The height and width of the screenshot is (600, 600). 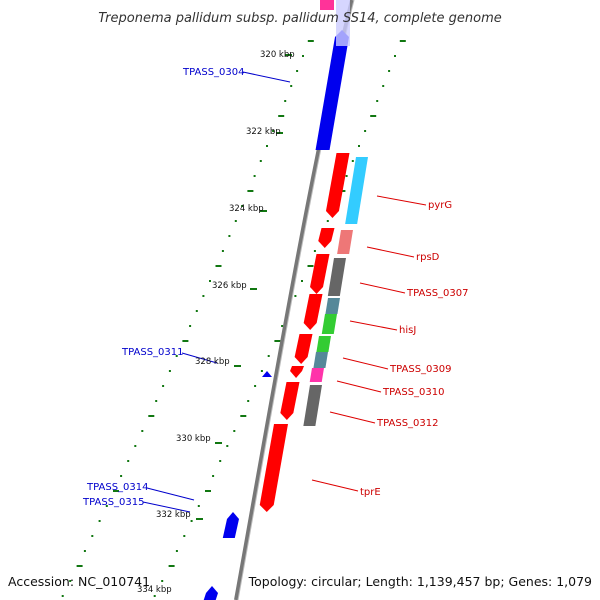 What do you see at coordinates (373, 325) in the screenshot?
I see `callout-hisJ` at bounding box center [373, 325].